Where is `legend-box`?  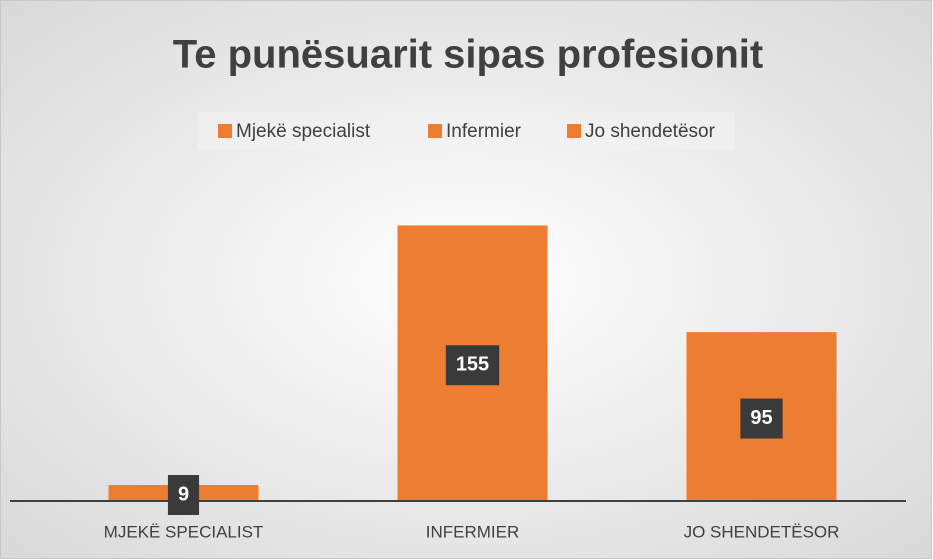
legend-box is located at coordinates (466, 131).